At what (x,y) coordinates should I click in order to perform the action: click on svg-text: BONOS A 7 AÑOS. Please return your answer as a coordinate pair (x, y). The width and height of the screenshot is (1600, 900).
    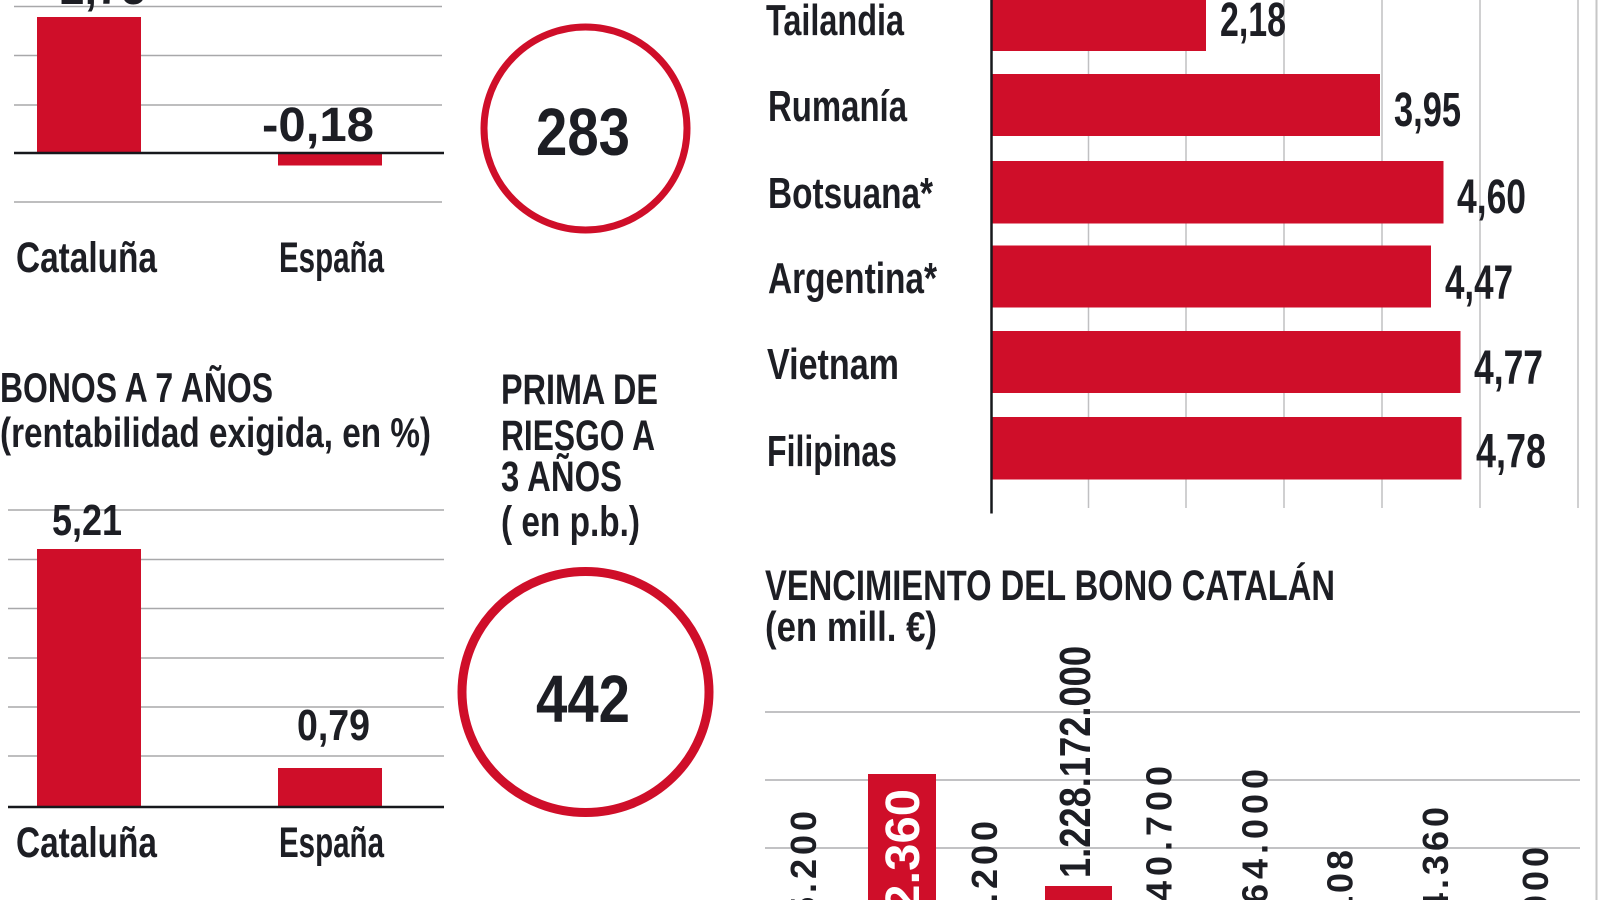
    Looking at the image, I should click on (136, 387).